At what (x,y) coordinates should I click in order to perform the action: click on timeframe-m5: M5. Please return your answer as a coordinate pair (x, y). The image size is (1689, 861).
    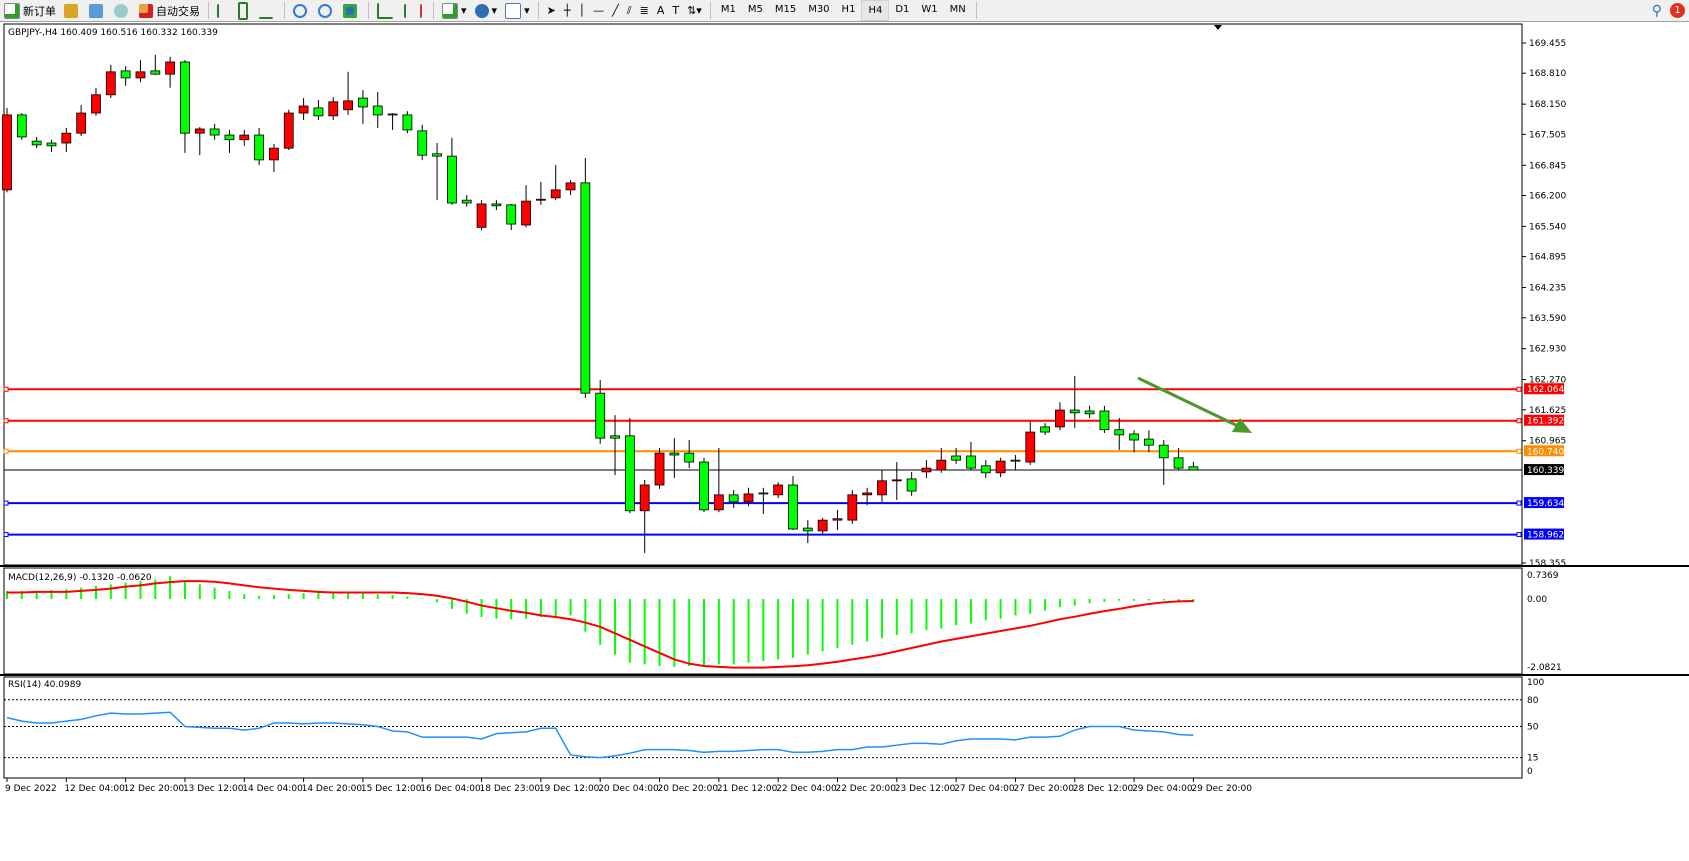
    Looking at the image, I should click on (755, 9).